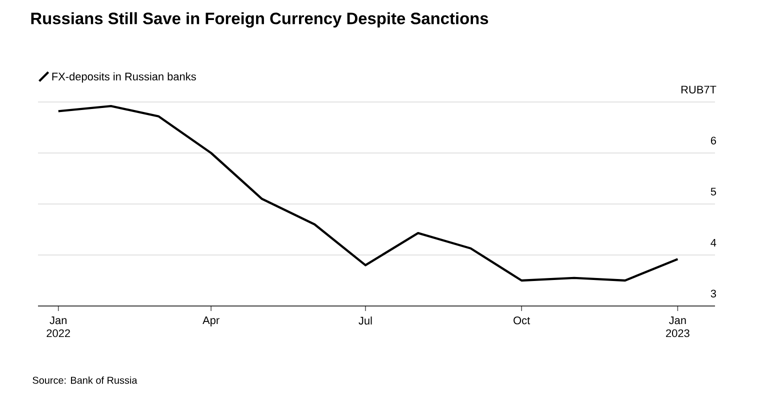 The height and width of the screenshot is (398, 764). Describe the element at coordinates (713, 294) in the screenshot. I see `y-tick-label: 3` at that location.